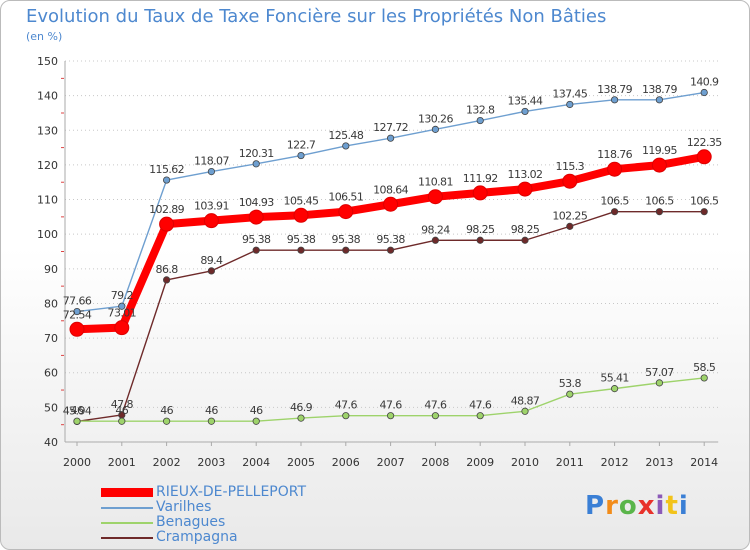  Describe the element at coordinates (525, 100) in the screenshot. I see `data-label: 135.44` at that location.